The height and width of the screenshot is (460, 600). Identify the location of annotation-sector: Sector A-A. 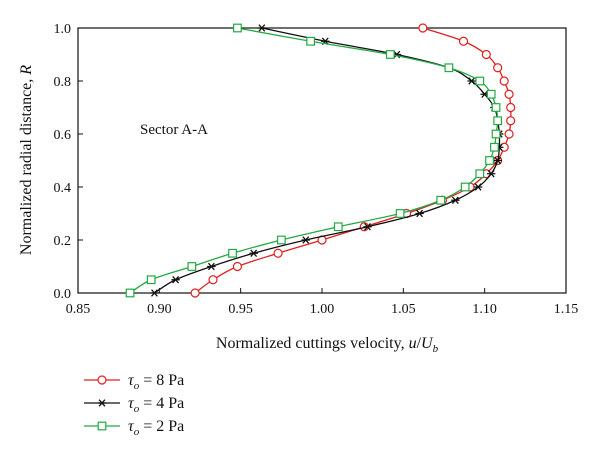
(174, 130).